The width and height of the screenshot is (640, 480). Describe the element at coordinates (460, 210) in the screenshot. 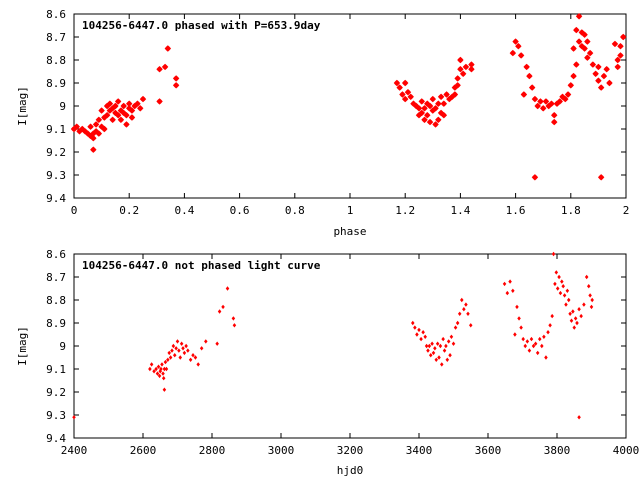

I see `x-tick-label: 1.4` at that location.